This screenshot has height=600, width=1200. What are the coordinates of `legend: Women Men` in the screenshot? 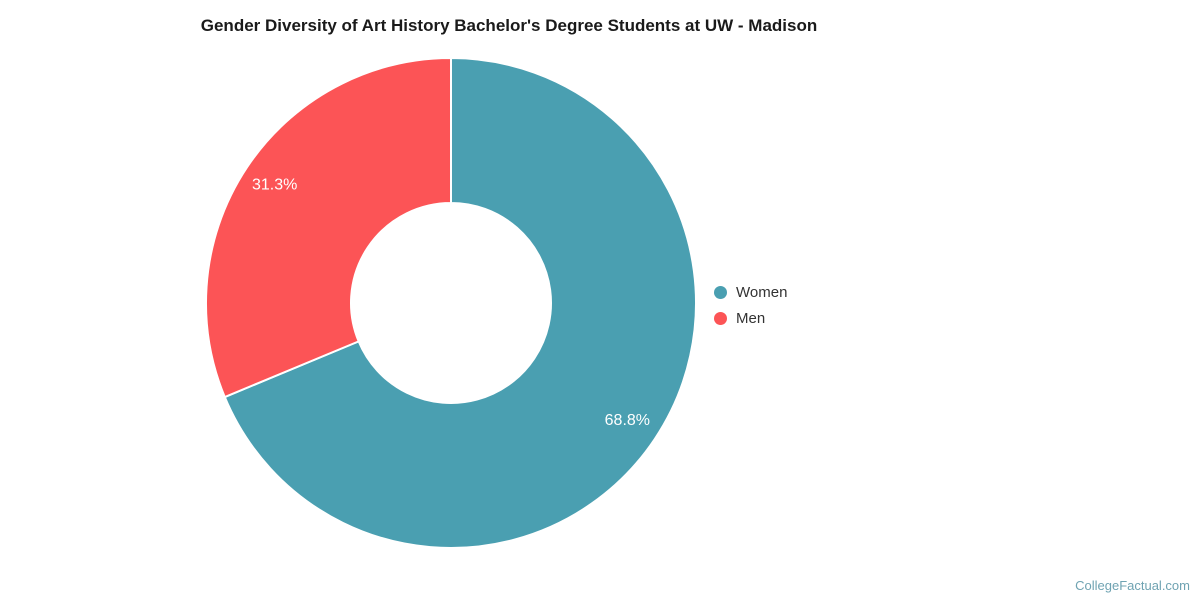 It's located at (750, 305).